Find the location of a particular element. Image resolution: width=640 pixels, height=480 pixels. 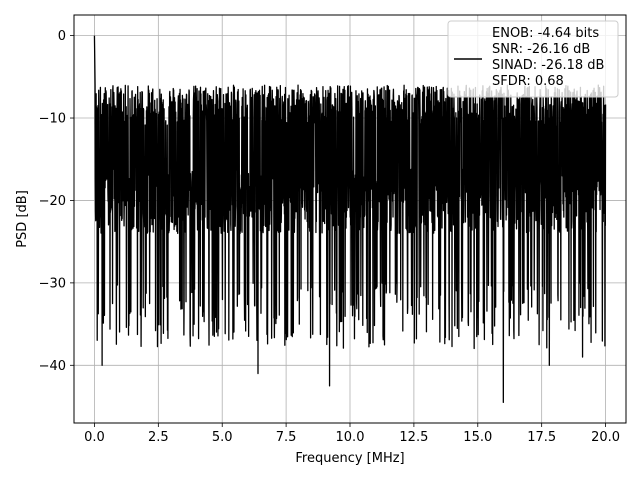

y-axis-label: PSD [dB] is located at coordinates (22, 219).